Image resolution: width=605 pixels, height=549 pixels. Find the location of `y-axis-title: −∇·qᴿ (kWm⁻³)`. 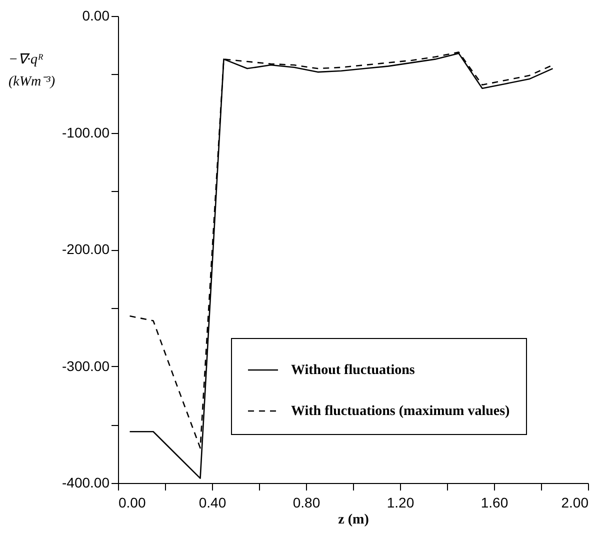

y-axis-title: −∇·qᴿ (kWm⁻³) is located at coordinates (32, 71).